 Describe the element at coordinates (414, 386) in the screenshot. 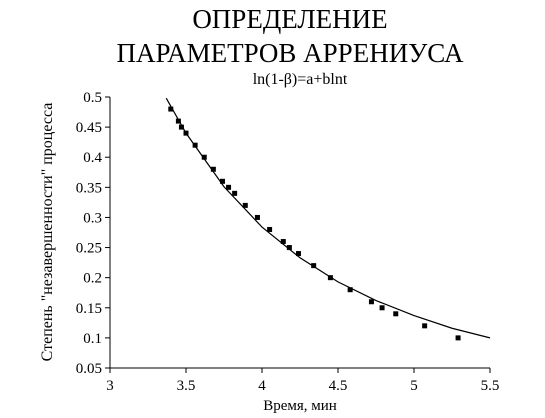

I see `x-tick-label: 5` at that location.